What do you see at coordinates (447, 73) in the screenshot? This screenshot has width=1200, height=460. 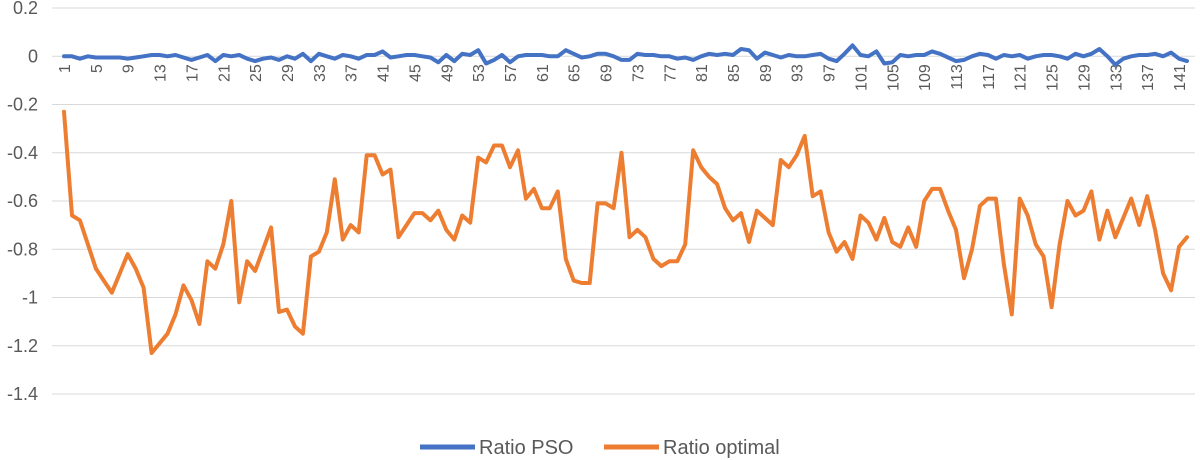 I see `x-tick-label: 49` at bounding box center [447, 73].